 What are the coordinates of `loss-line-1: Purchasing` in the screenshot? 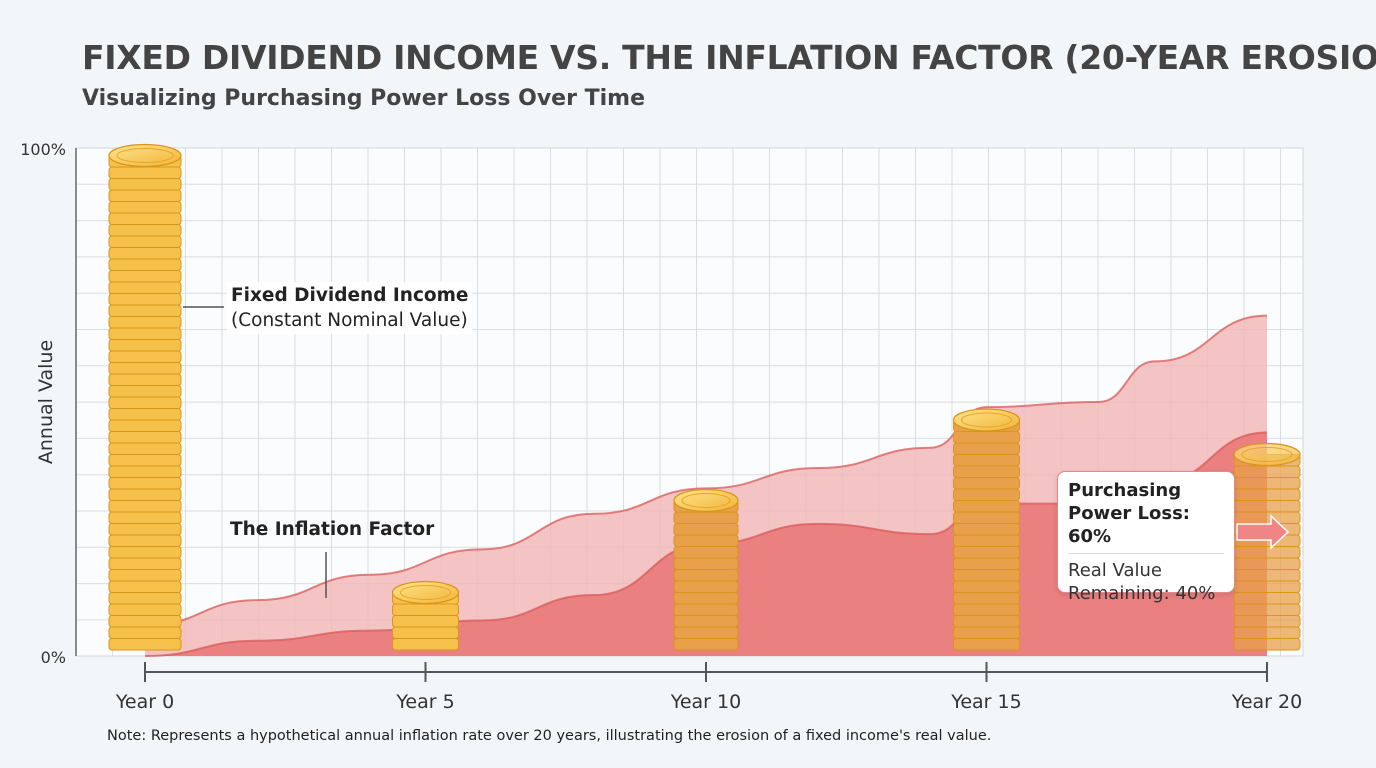 It's located at (1125, 490).